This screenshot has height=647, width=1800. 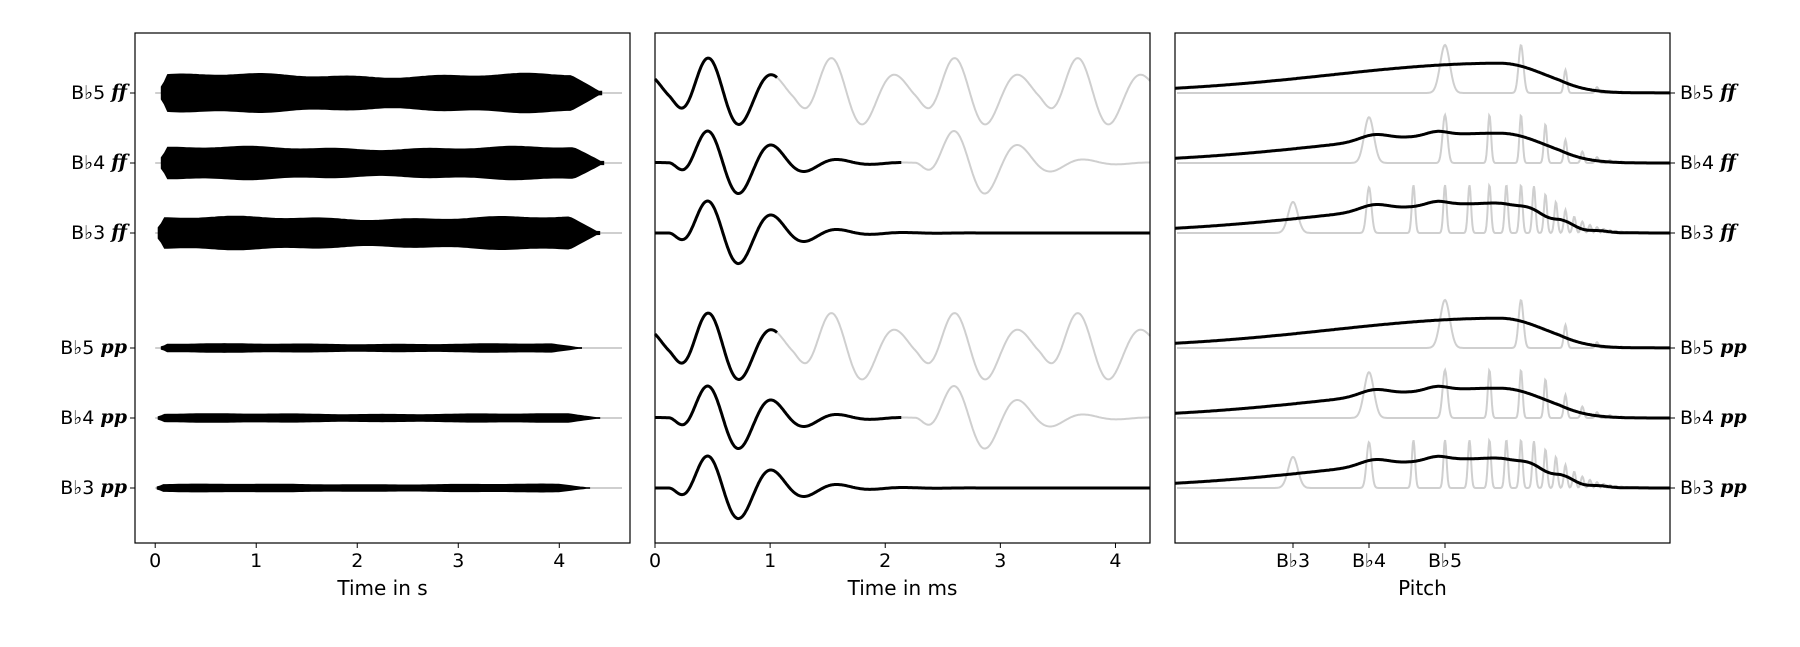 What do you see at coordinates (381, 588) in the screenshot?
I see `x-axis-label: Time in s` at bounding box center [381, 588].